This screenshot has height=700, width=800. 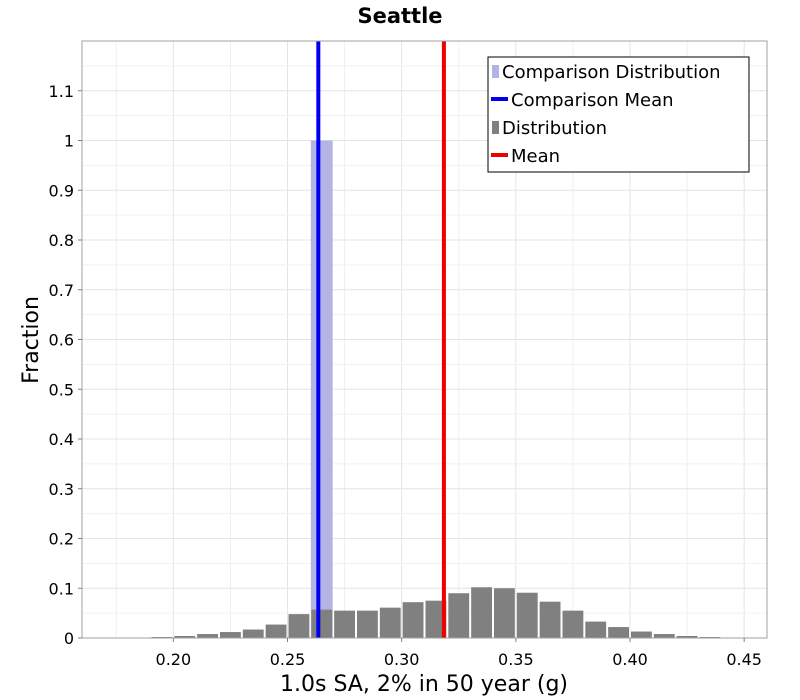 What do you see at coordinates (611, 72) in the screenshot?
I see `legend-label-comparison-distribution: Comparison Distribution` at bounding box center [611, 72].